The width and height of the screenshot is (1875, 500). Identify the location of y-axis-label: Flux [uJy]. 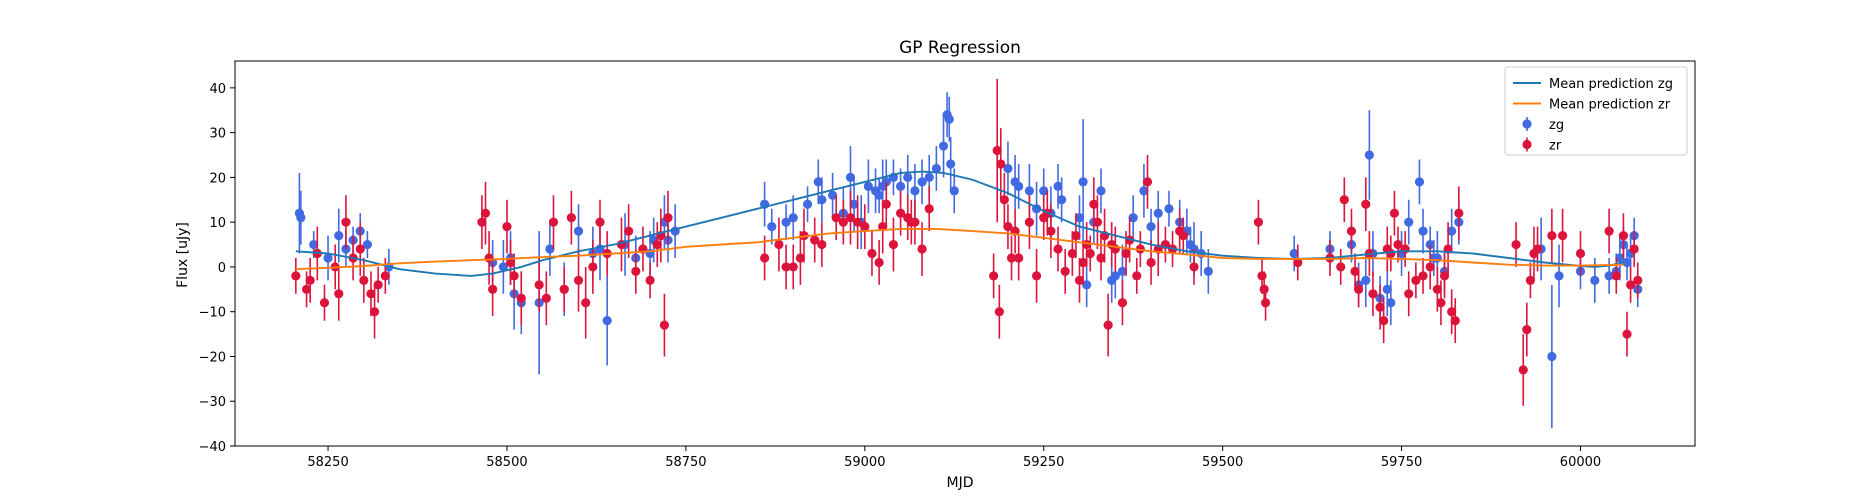
(183, 255).